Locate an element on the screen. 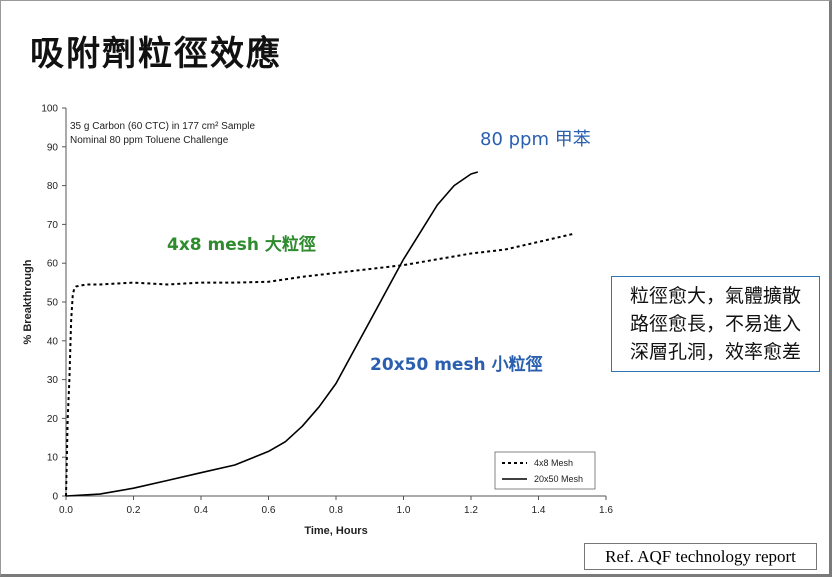 The height and width of the screenshot is (580, 835). y-tick-label: 0 is located at coordinates (55, 497).